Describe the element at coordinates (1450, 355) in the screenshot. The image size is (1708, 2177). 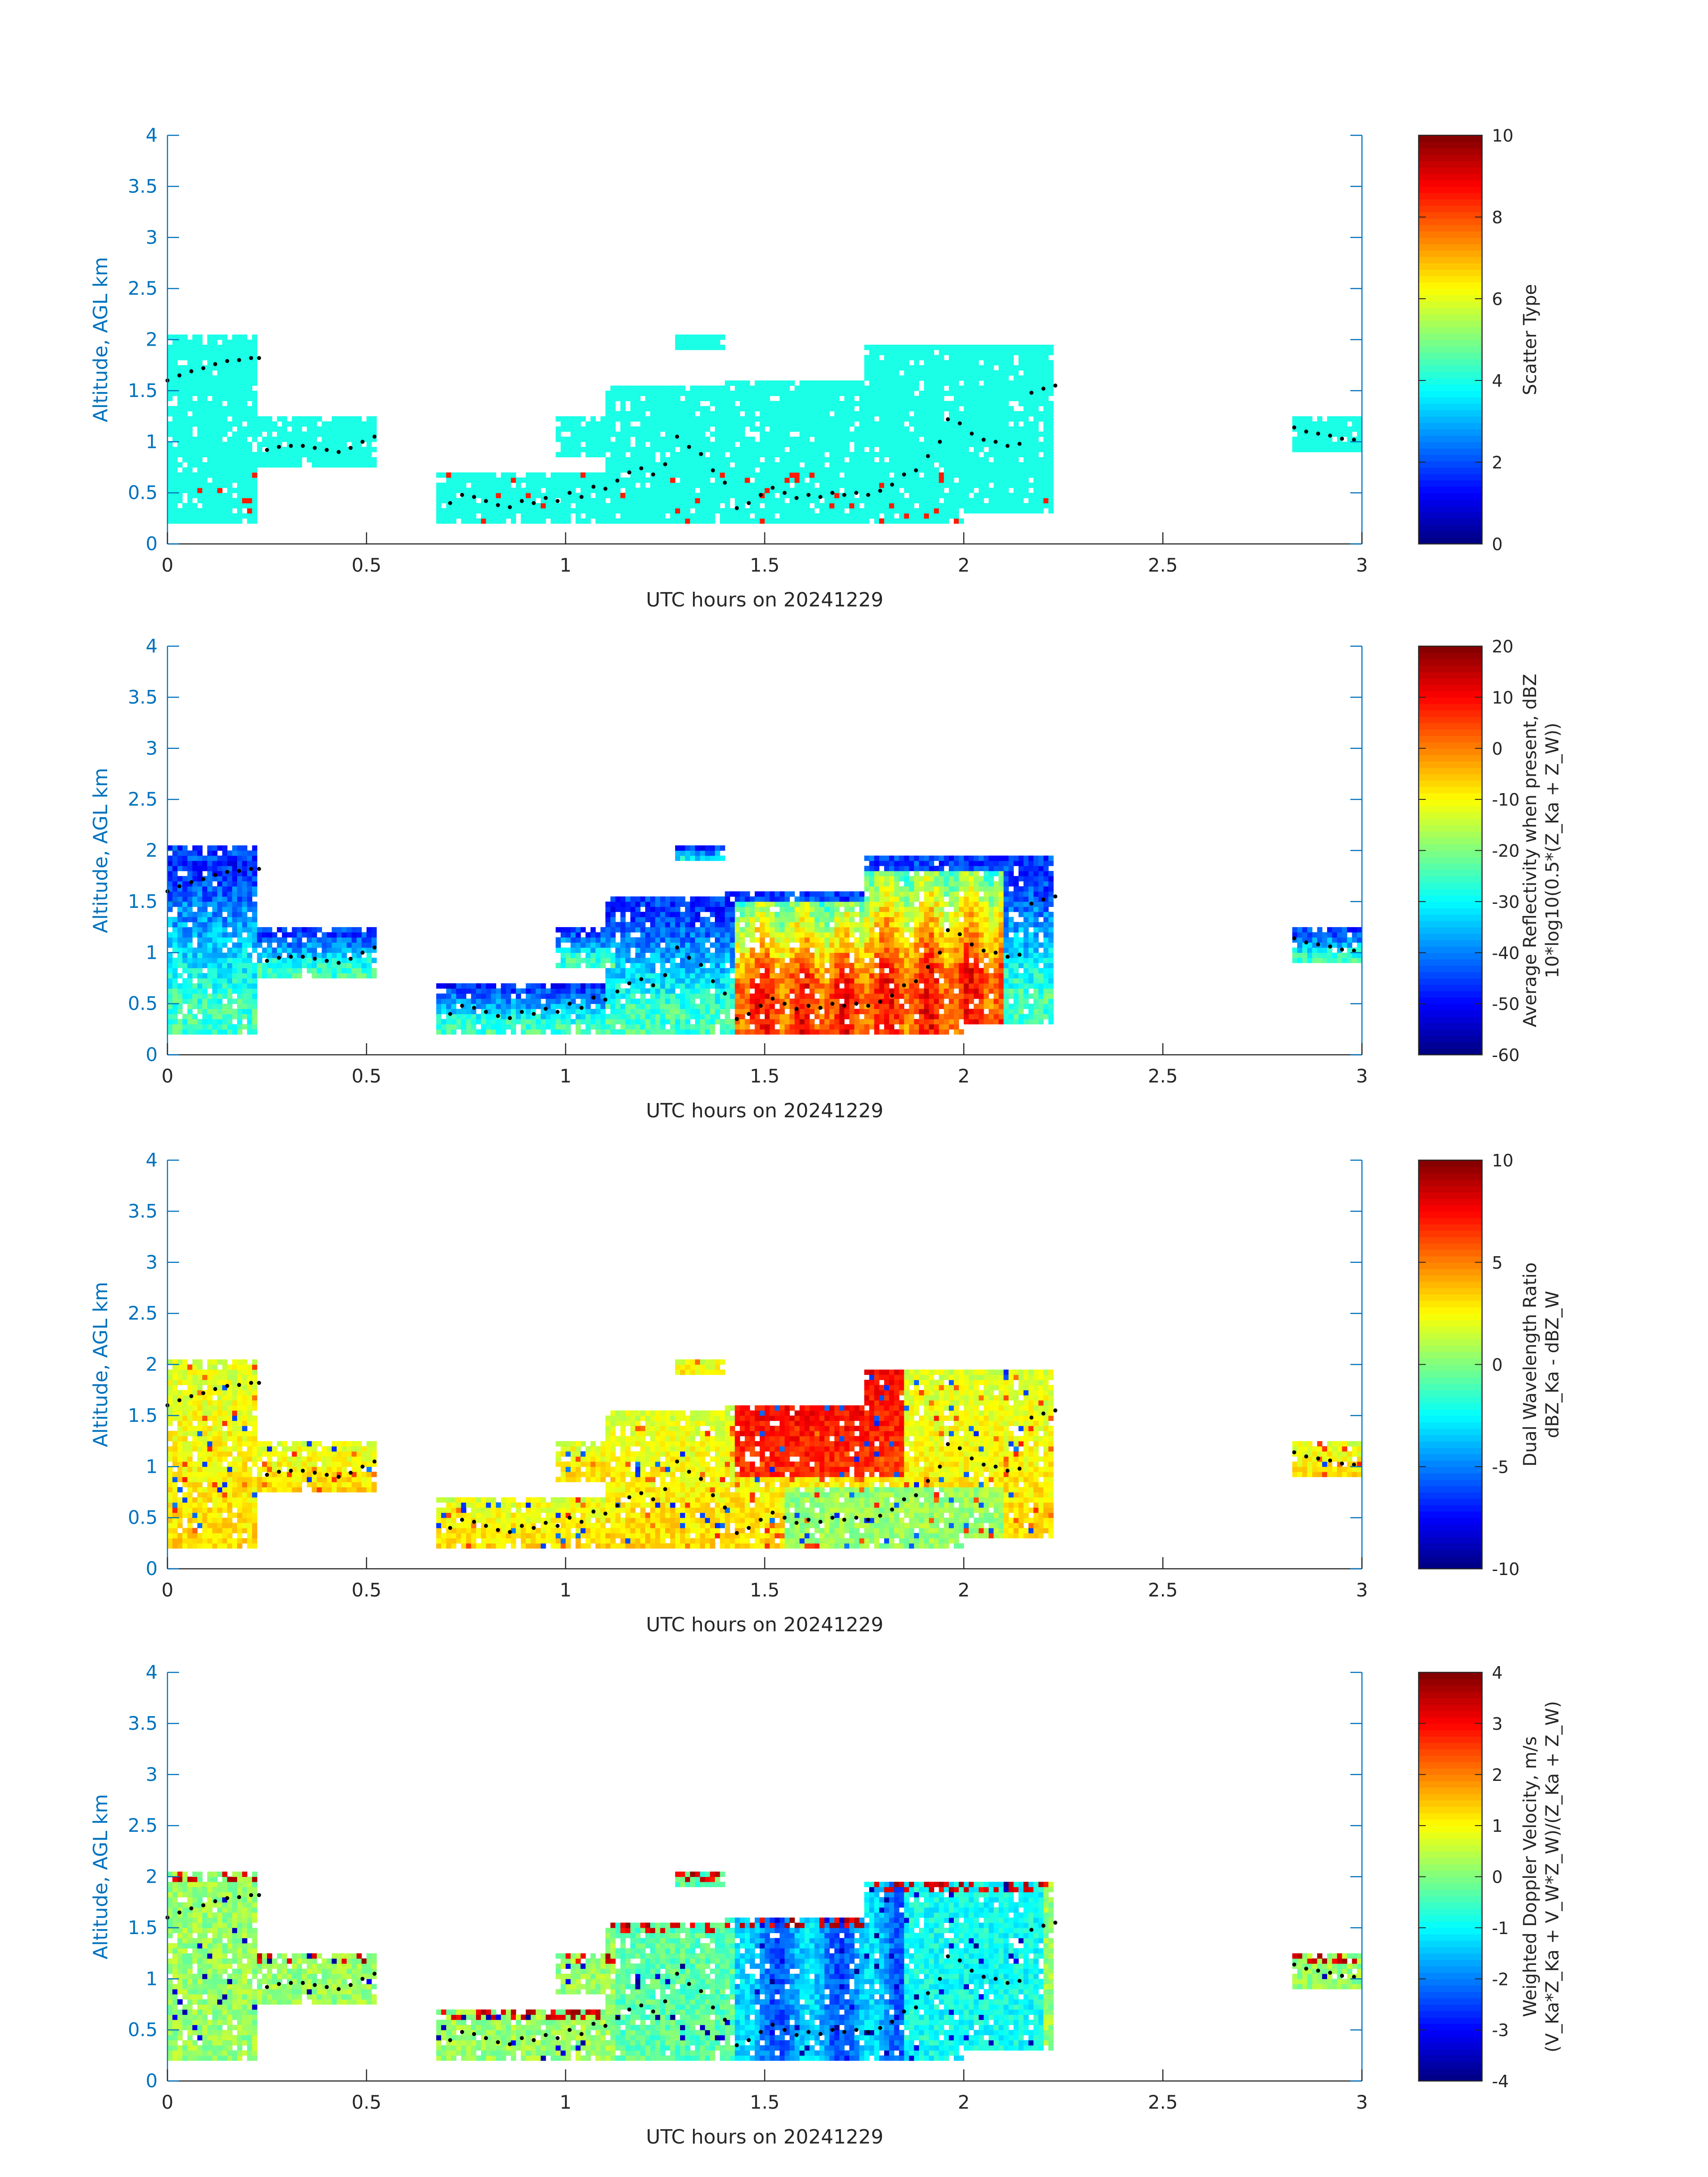
I see `colorbar-swatch` at that location.